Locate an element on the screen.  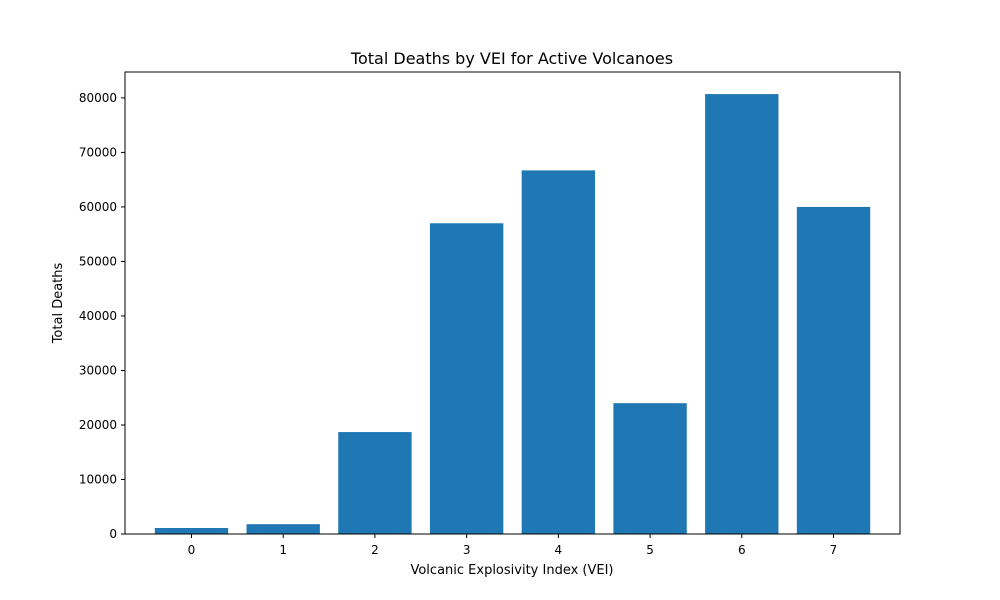
x-tick-label: 2 is located at coordinates (375, 550).